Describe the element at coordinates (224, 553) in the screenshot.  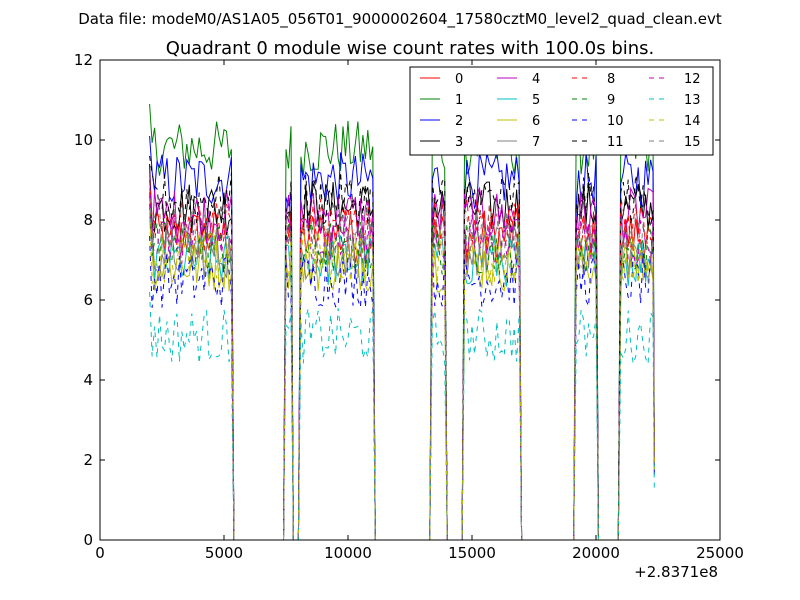
I see `x-tick-label: 5000` at that location.